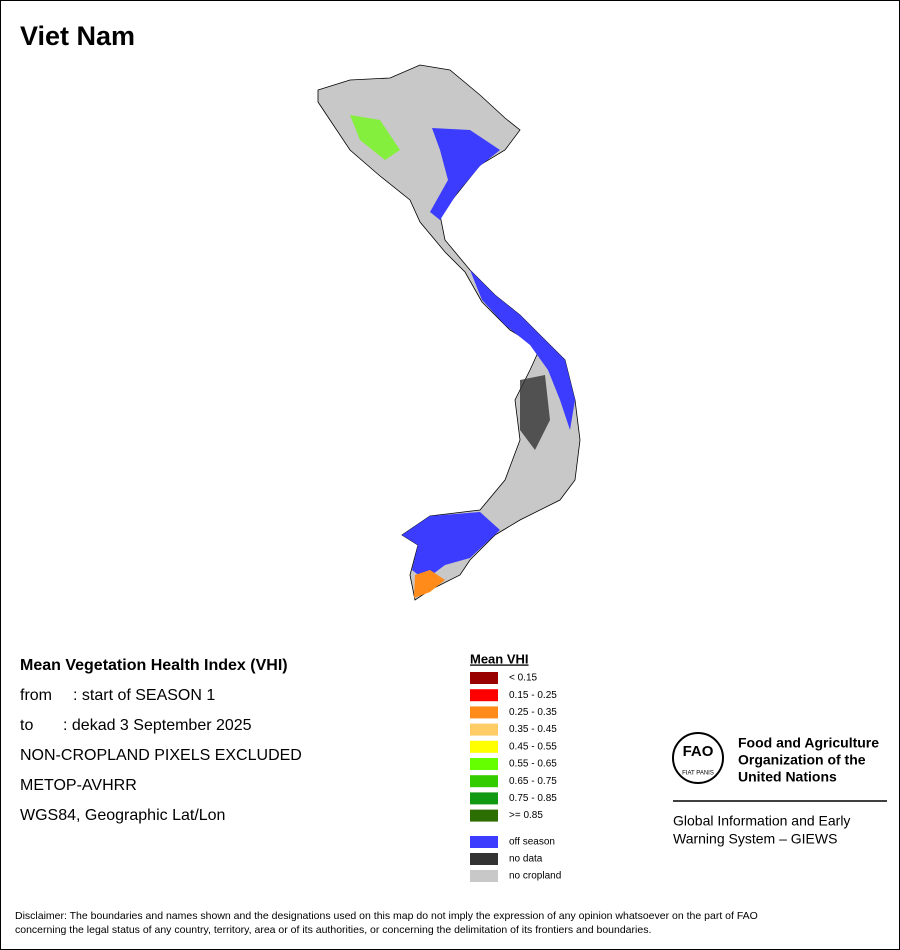  What do you see at coordinates (526, 815) in the screenshot?
I see `legend-label: >= 0.85` at bounding box center [526, 815].